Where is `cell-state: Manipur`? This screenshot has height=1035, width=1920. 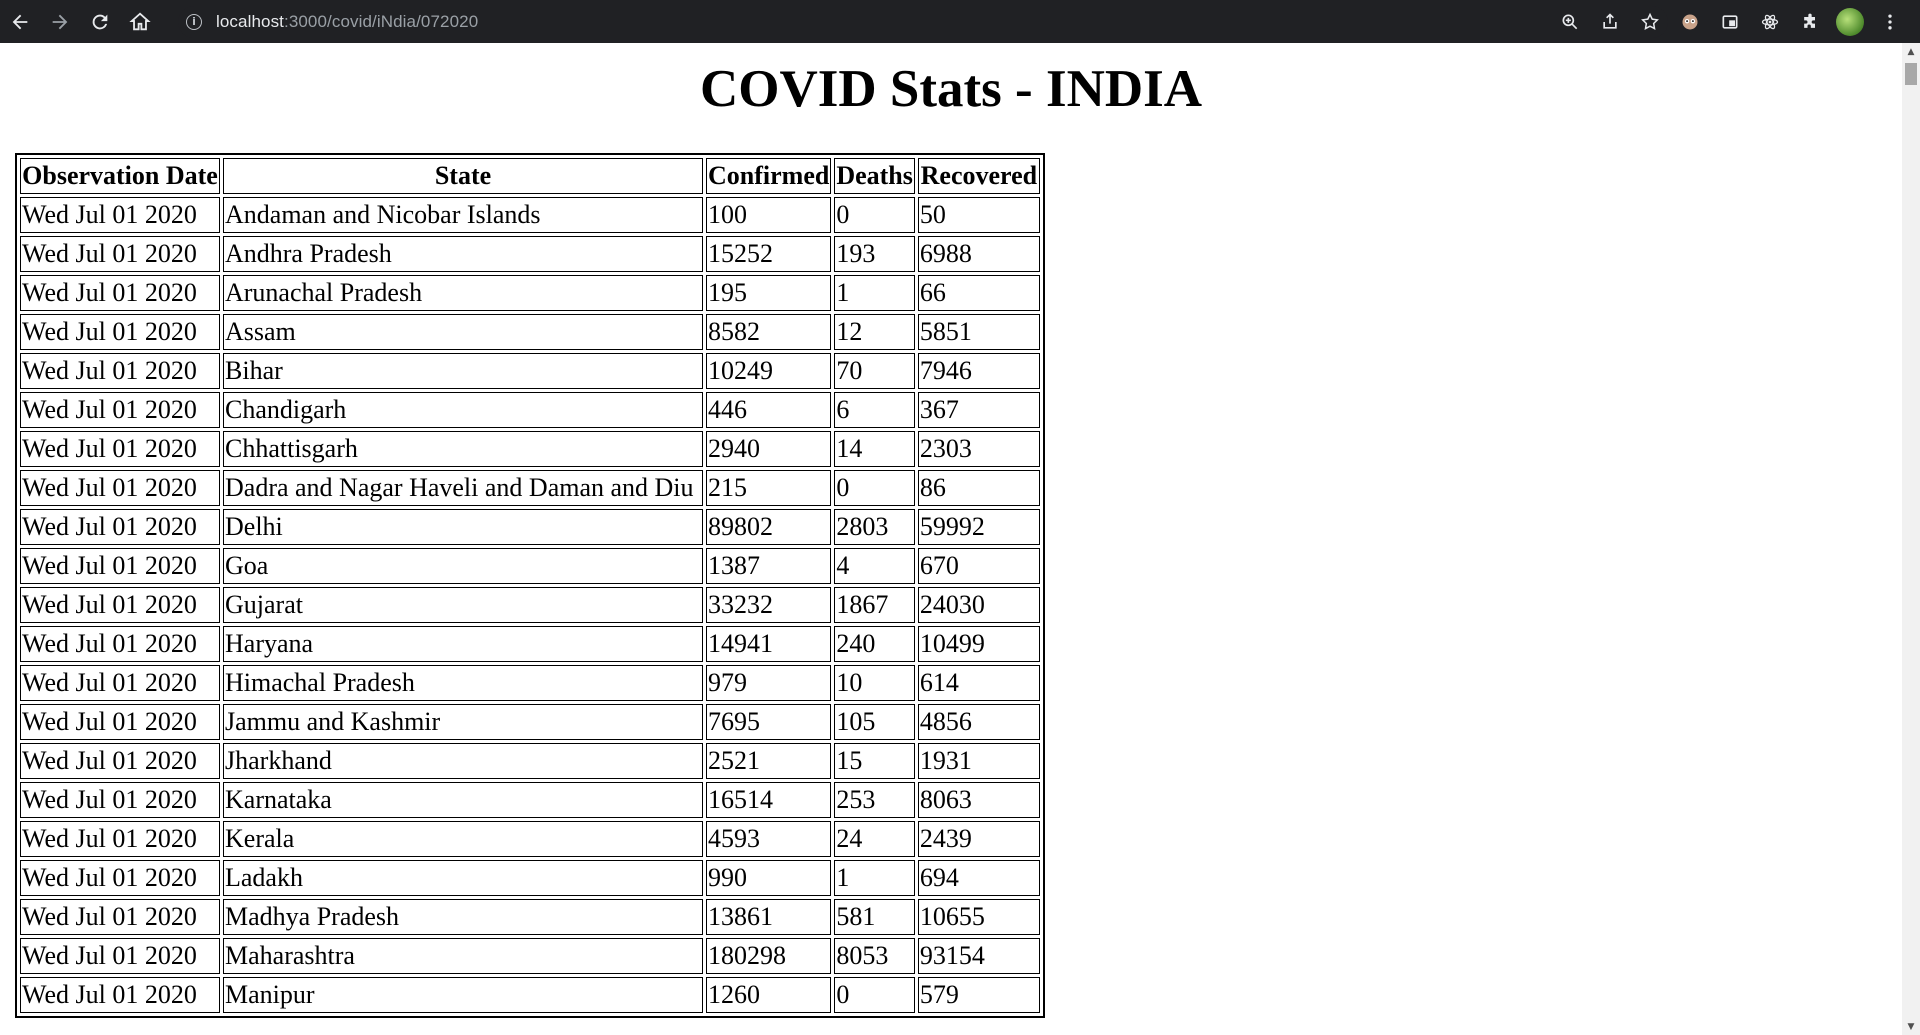 cell-state: Manipur is located at coordinates (463, 995).